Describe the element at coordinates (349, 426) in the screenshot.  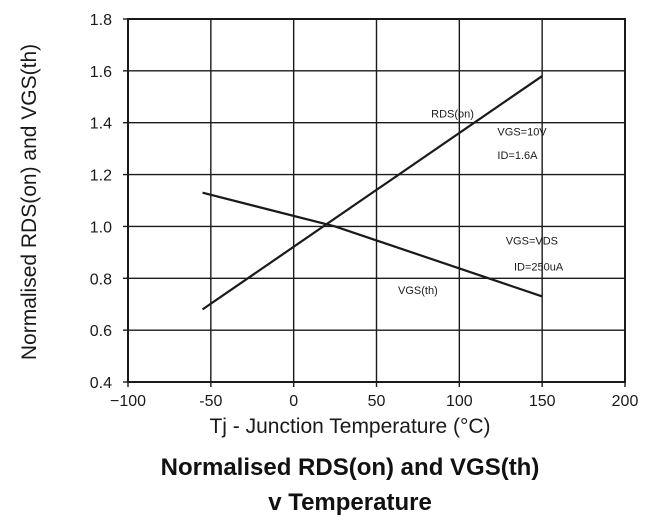
I see `x-axis-title: Tj - Junction Temperature (°C)` at that location.